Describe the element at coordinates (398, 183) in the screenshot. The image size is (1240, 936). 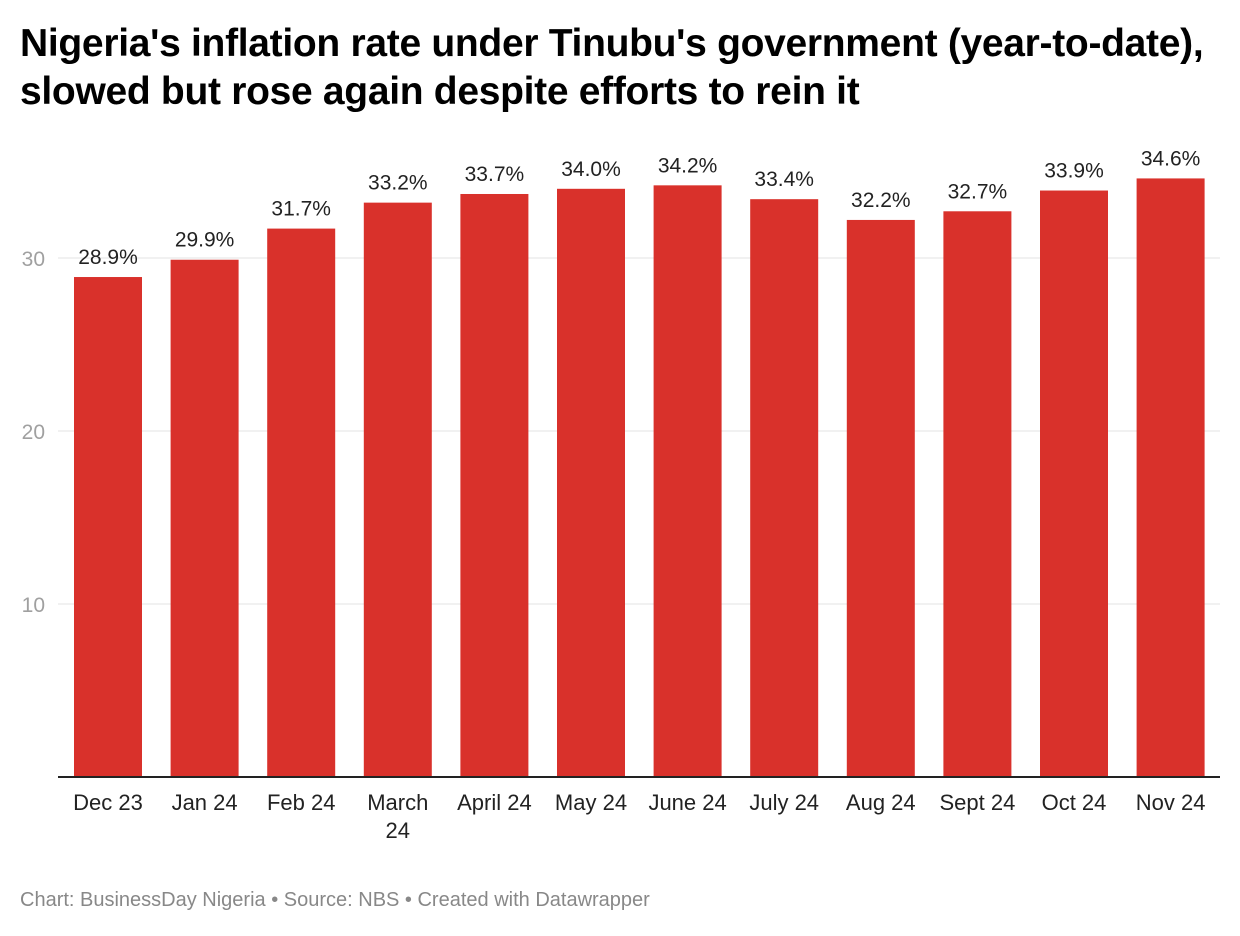
I see `data-label: 33.2%` at that location.